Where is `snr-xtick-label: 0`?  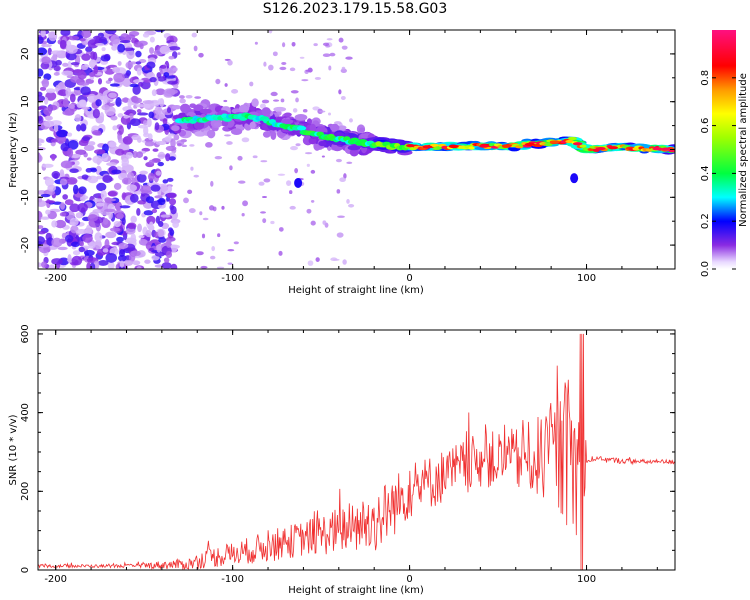
snr-xtick-label: 0 is located at coordinates (409, 579).